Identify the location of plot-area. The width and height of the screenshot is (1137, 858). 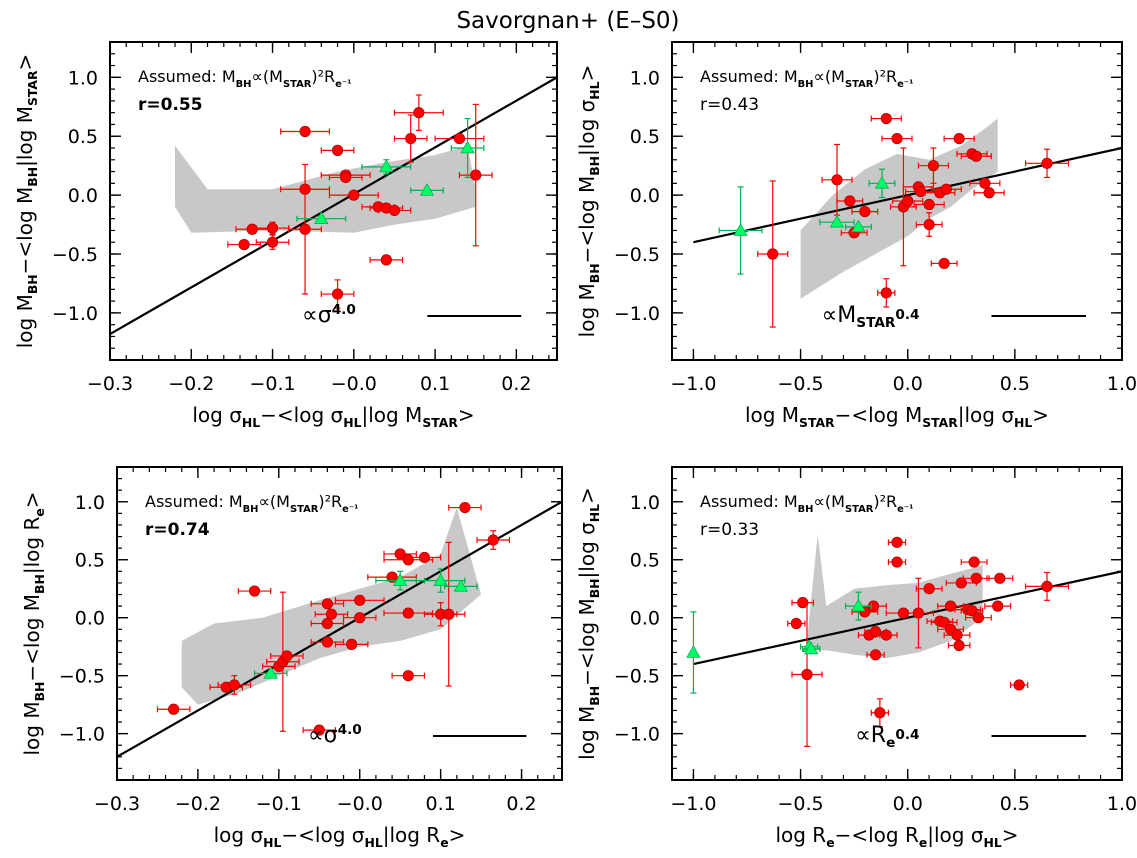
(339, 629).